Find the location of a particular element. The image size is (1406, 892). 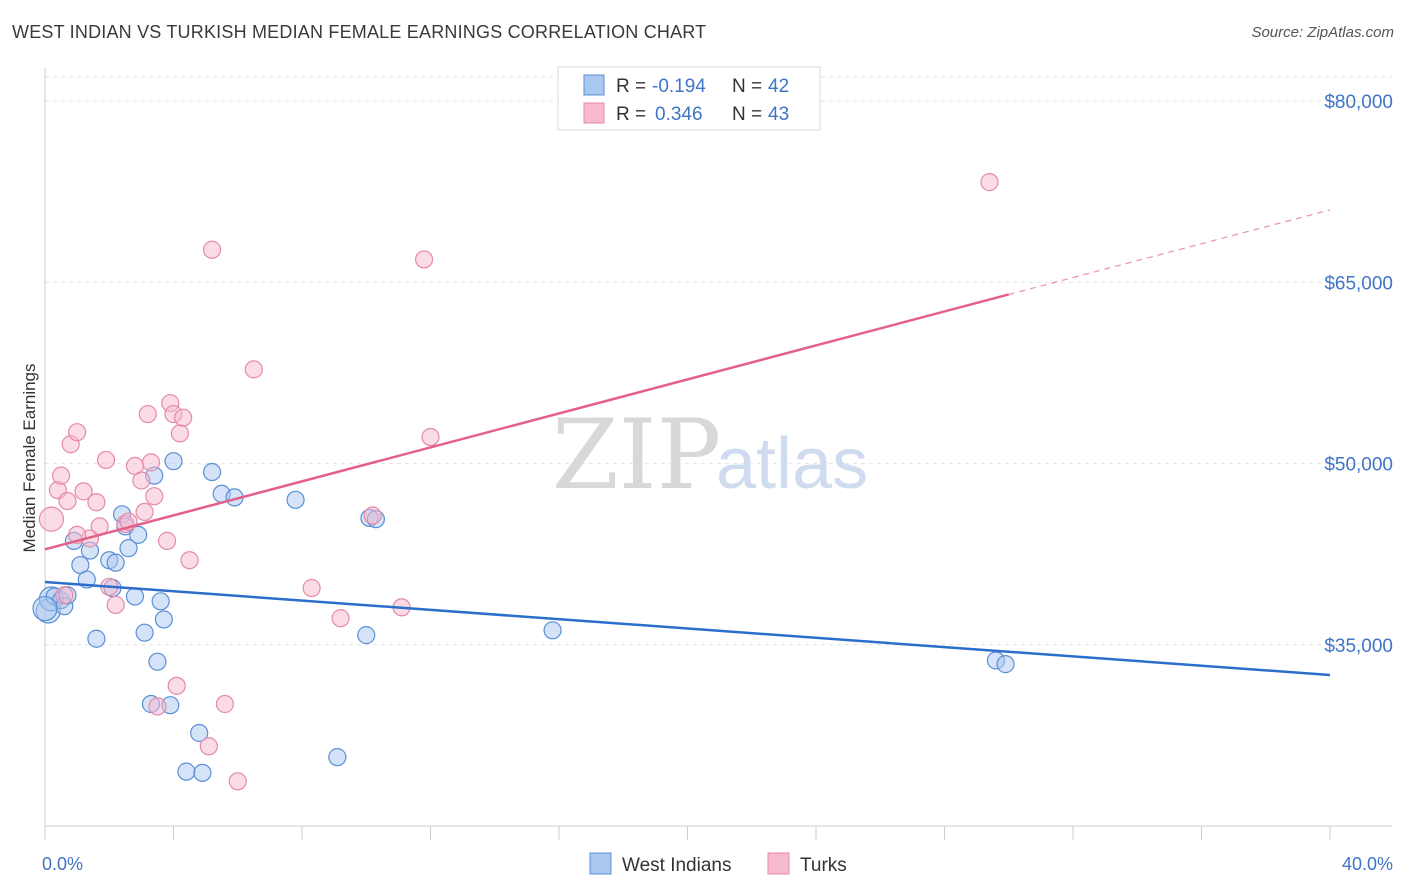

legend-swatch-pink is located at coordinates (594, 113).